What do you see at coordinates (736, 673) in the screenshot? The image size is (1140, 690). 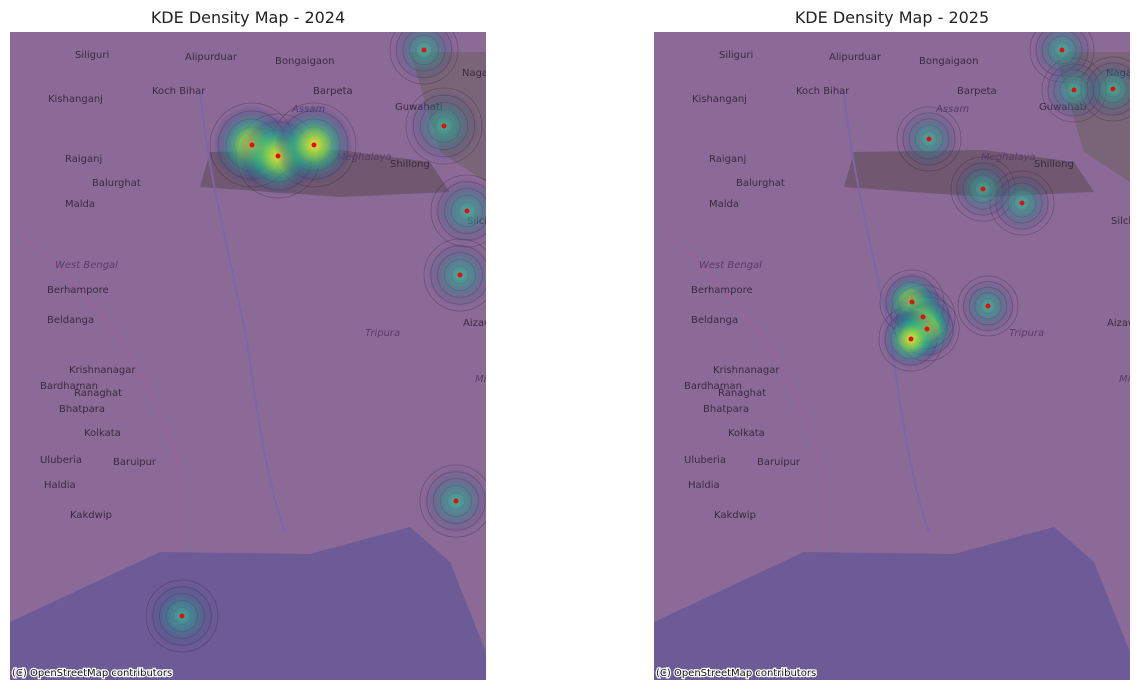 I see `attribution: (C) OpenStreetMap contributors` at bounding box center [736, 673].